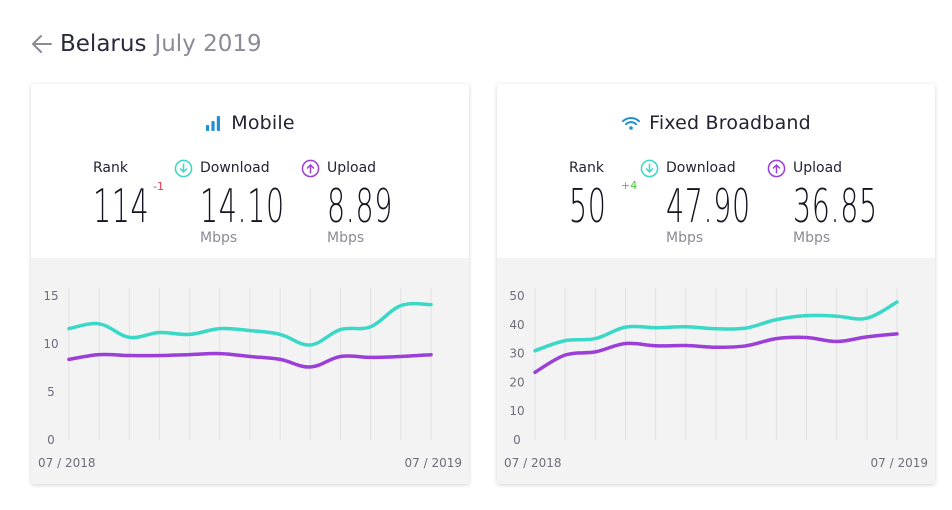 The image size is (952, 510). I want to click on mobile-upload-unit: Mbps, so click(346, 238).